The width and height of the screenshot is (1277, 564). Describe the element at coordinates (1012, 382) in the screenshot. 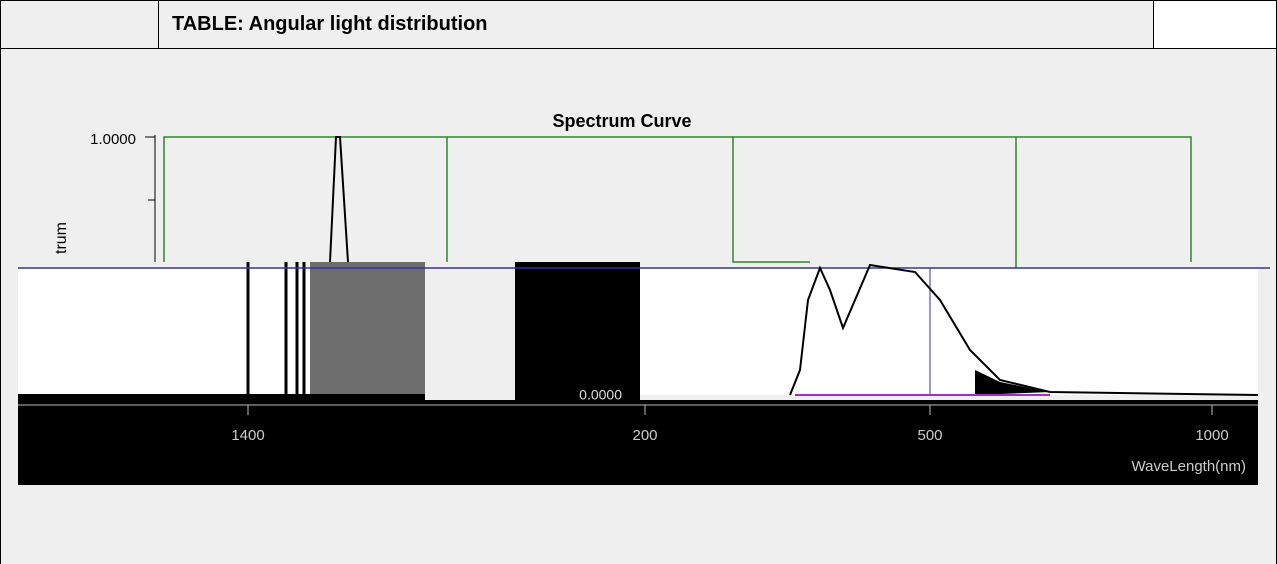

I see `fill` at that location.